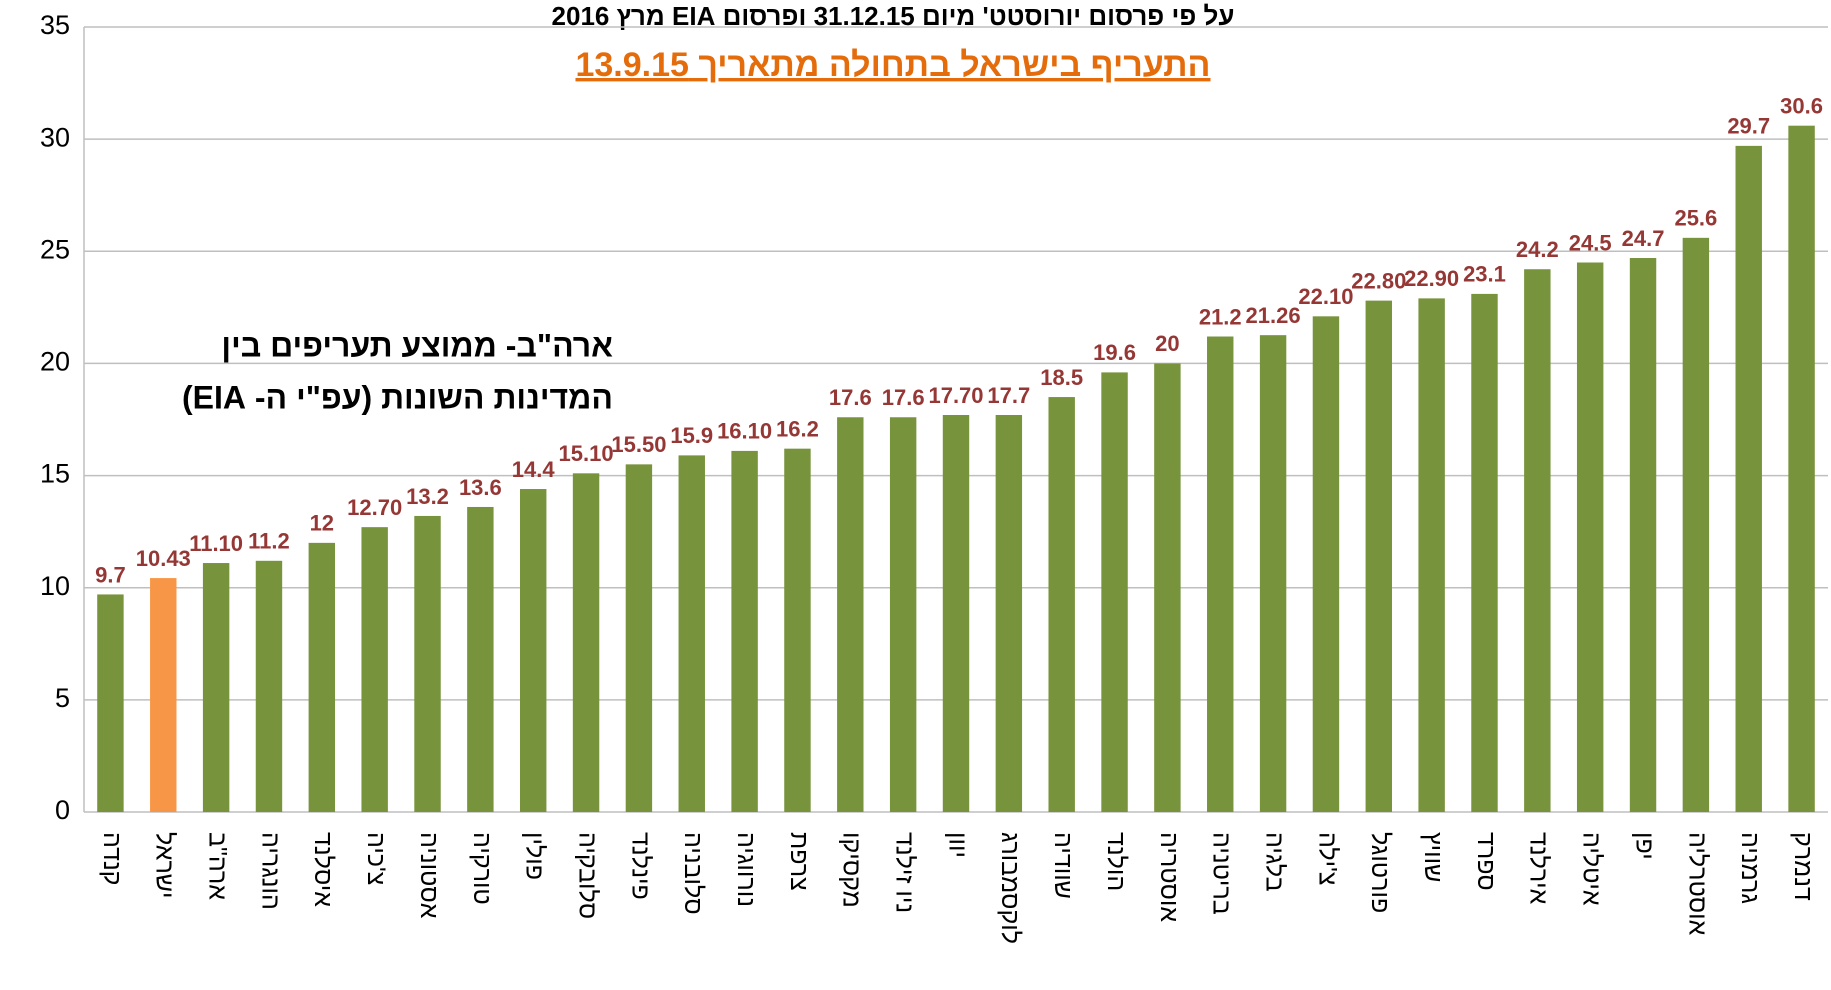 This screenshot has width=1831, height=990. Describe the element at coordinates (110, 574) in the screenshot. I see `data-label: 9.7` at that location.